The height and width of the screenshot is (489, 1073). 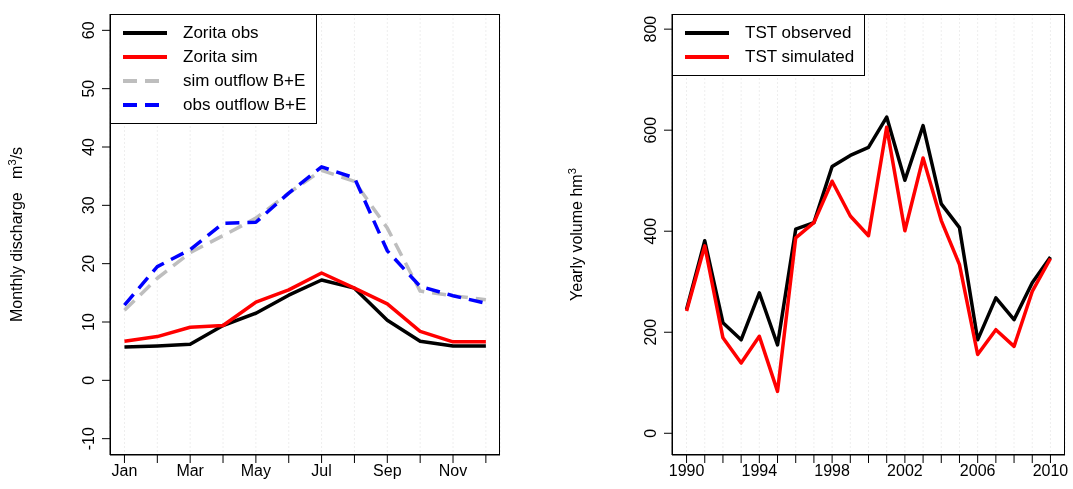 I want to click on y-tick-label: 400, so click(x=650, y=231).